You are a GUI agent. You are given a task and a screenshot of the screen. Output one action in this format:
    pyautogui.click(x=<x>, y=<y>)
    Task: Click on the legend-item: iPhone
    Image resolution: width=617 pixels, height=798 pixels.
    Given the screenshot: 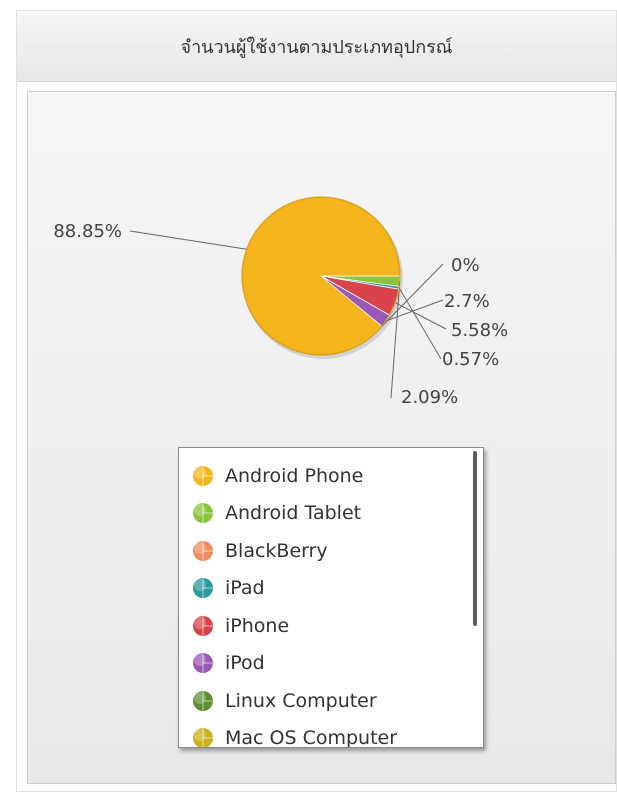 What is the action you would take?
    pyautogui.click(x=337, y=626)
    